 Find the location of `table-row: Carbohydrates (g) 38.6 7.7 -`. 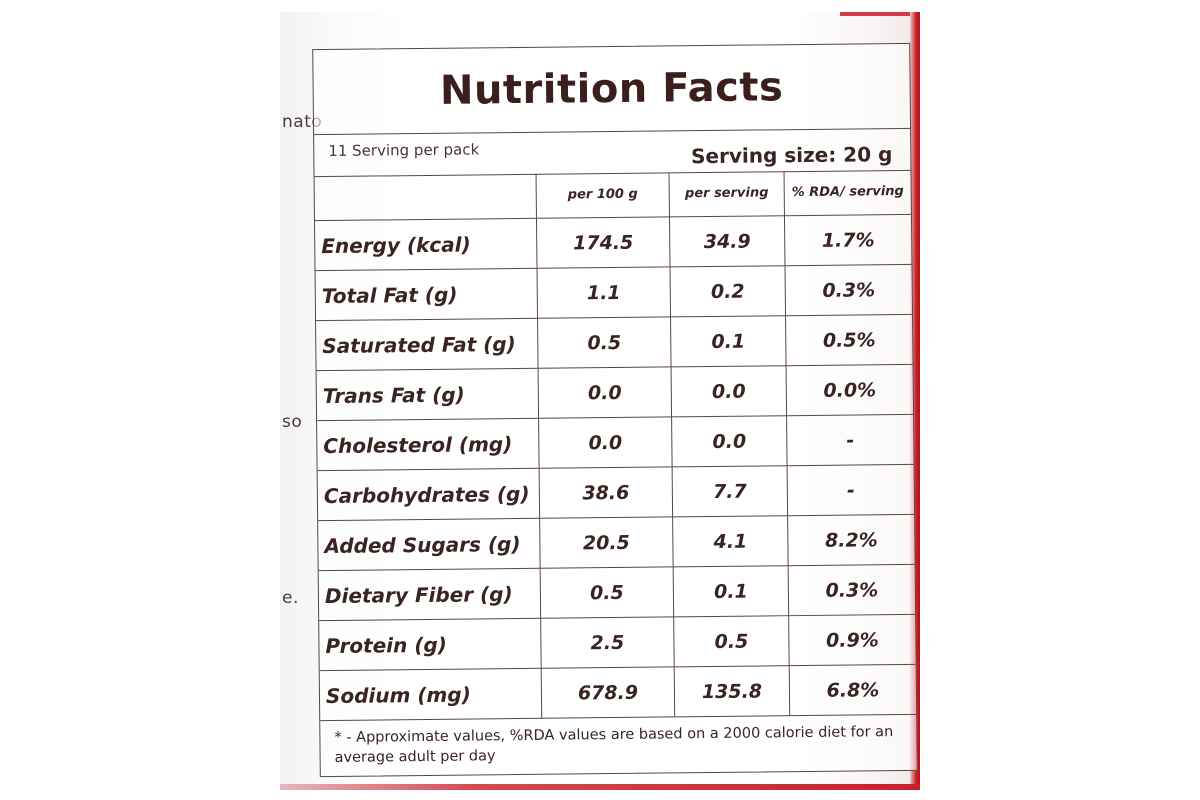

table-row: Carbohydrates (g) 38.6 7.7 - is located at coordinates (616, 492).